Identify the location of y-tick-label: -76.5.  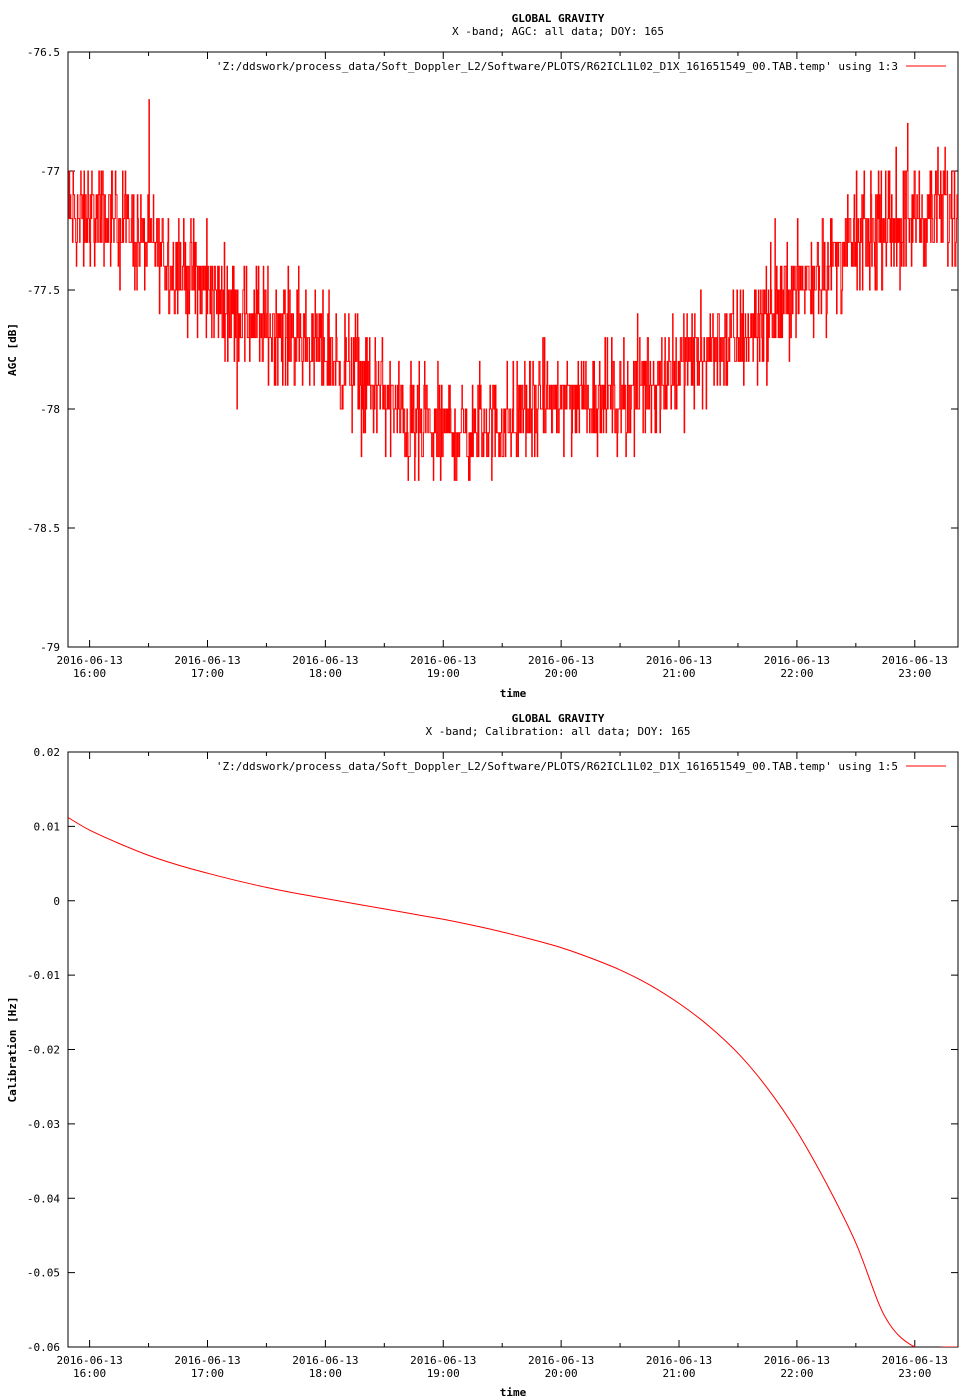
(43, 52).